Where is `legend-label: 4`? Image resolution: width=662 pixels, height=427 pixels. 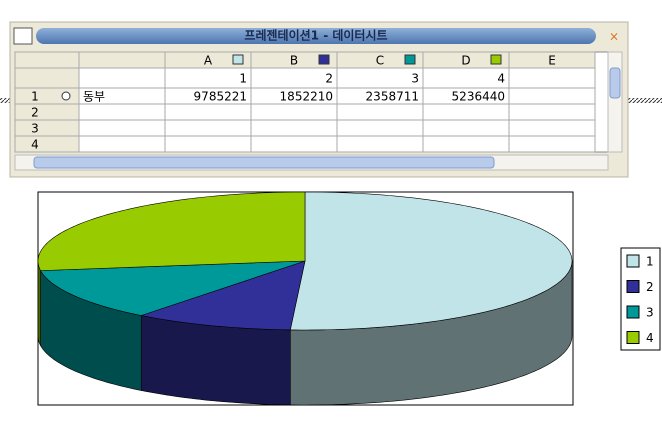
legend-label: 4 is located at coordinates (650, 338).